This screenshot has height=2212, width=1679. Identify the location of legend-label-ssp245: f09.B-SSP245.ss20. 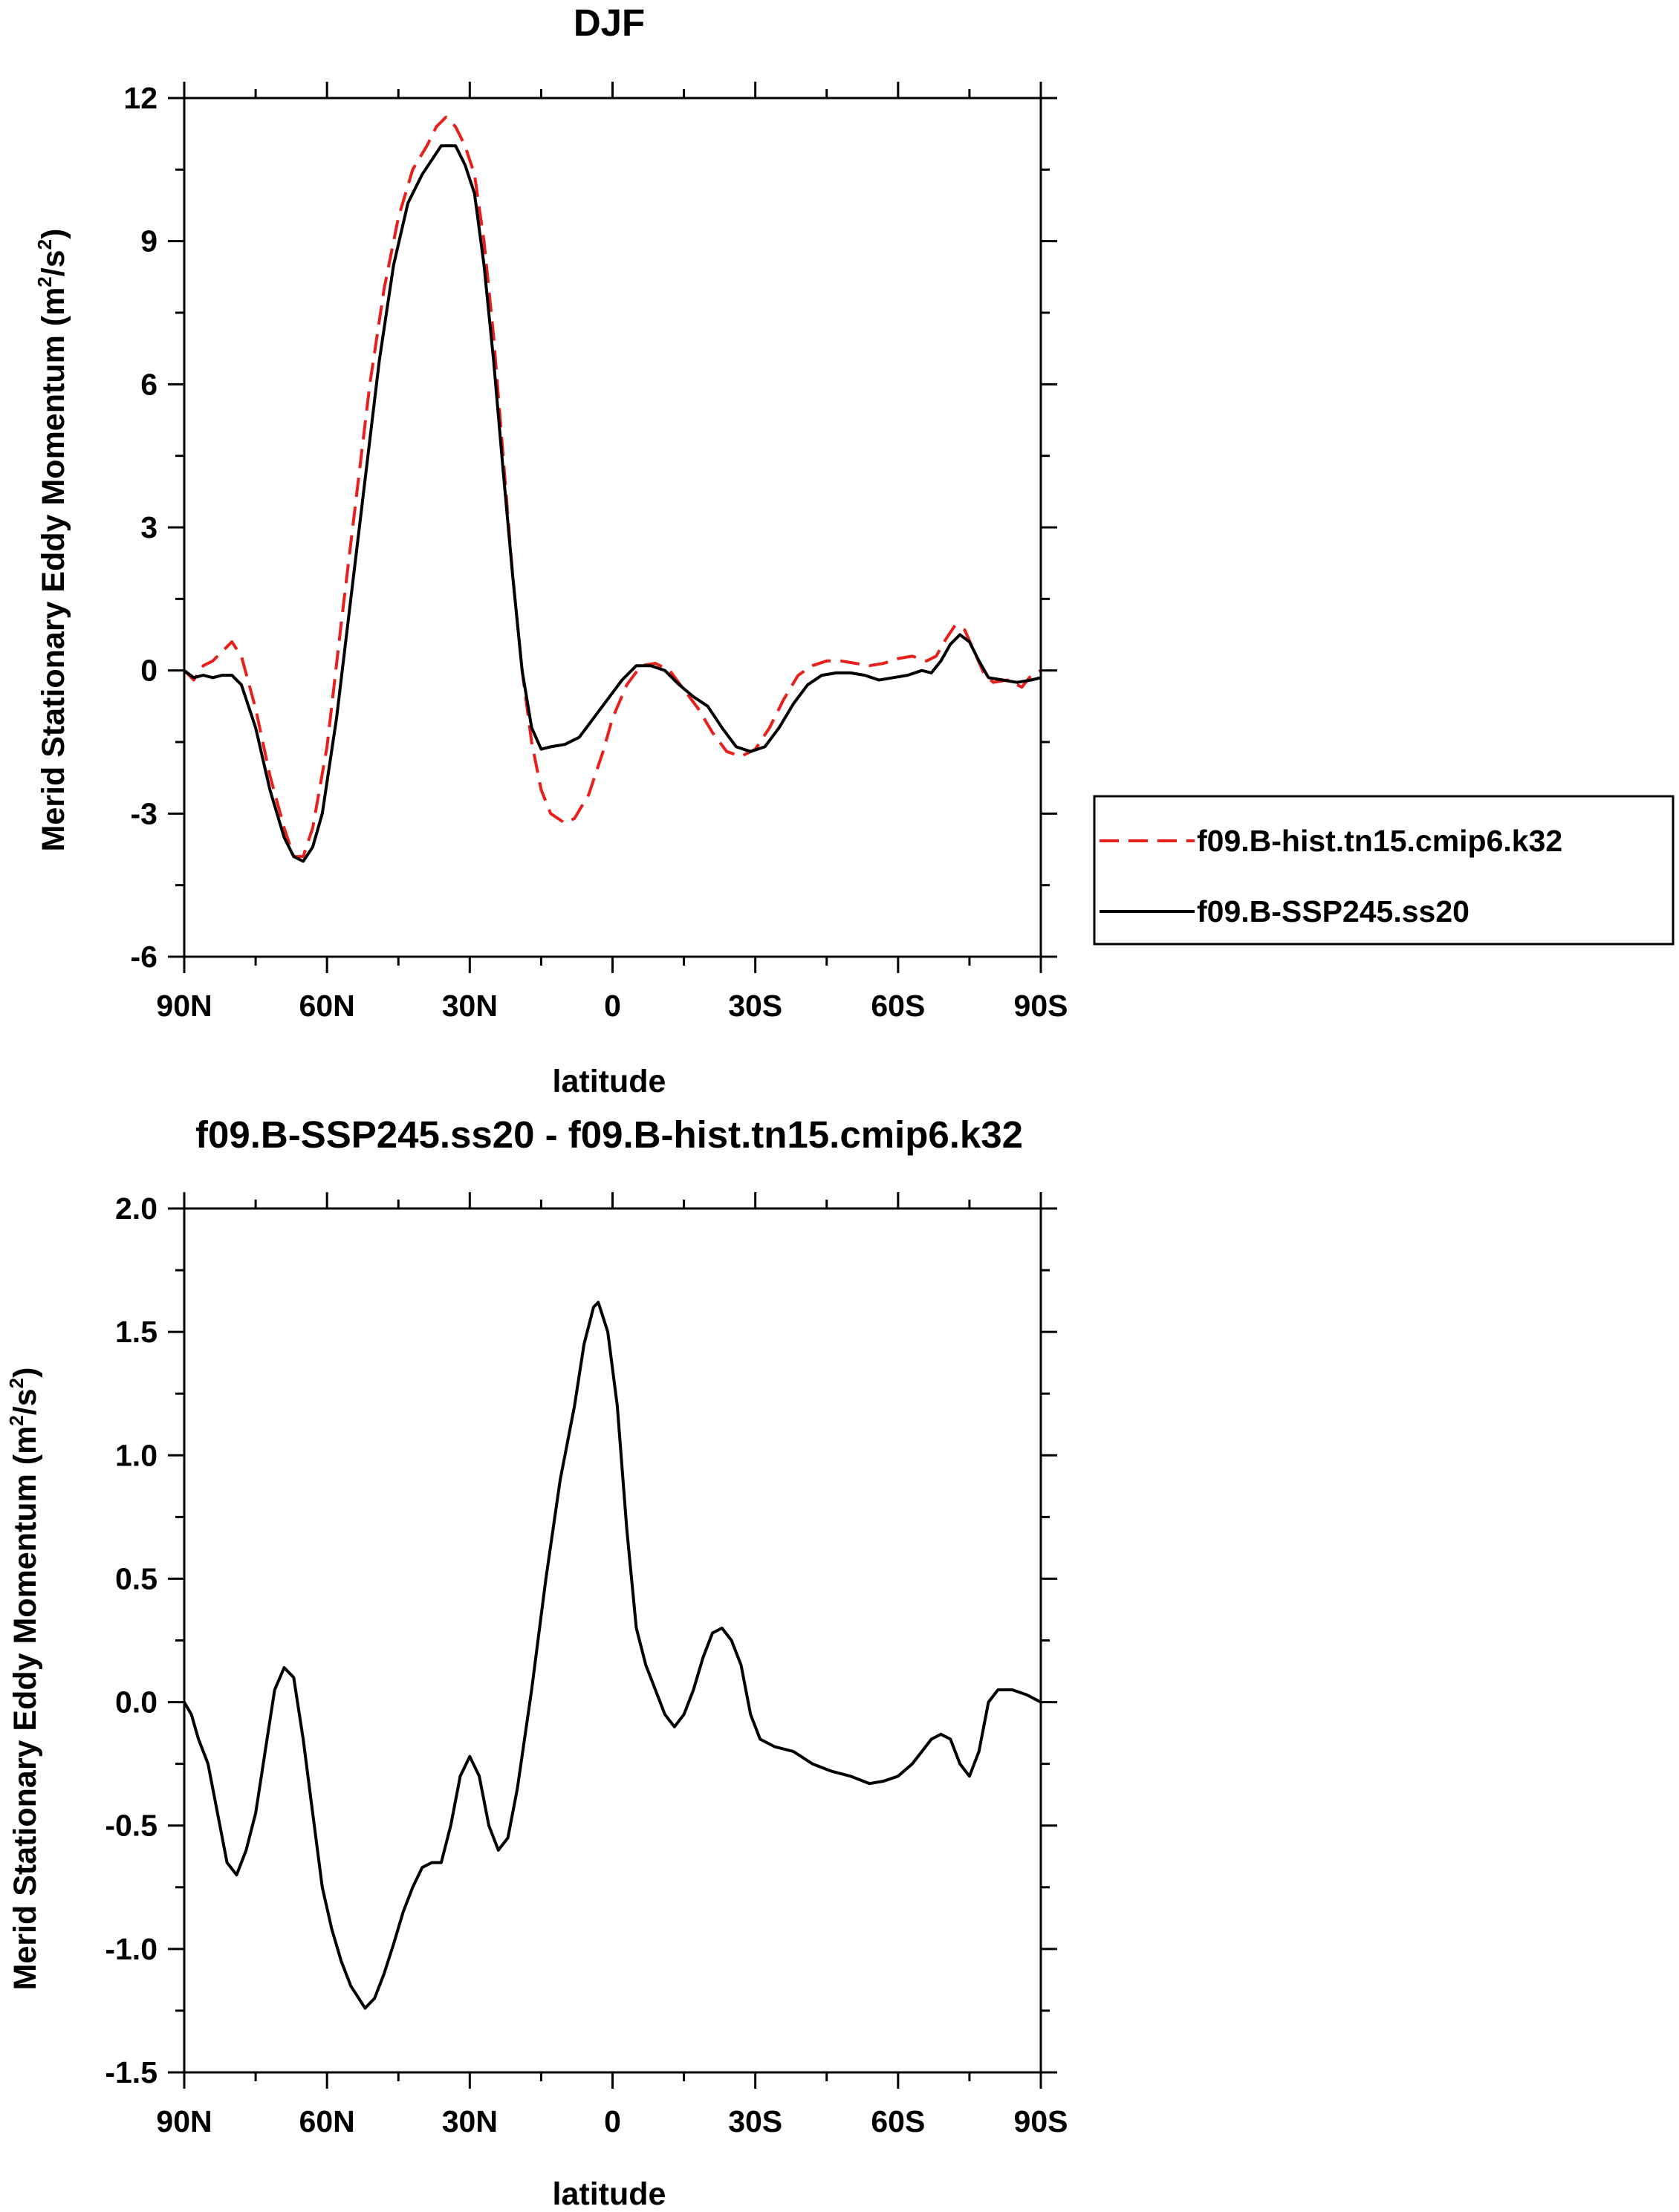
(1333, 911).